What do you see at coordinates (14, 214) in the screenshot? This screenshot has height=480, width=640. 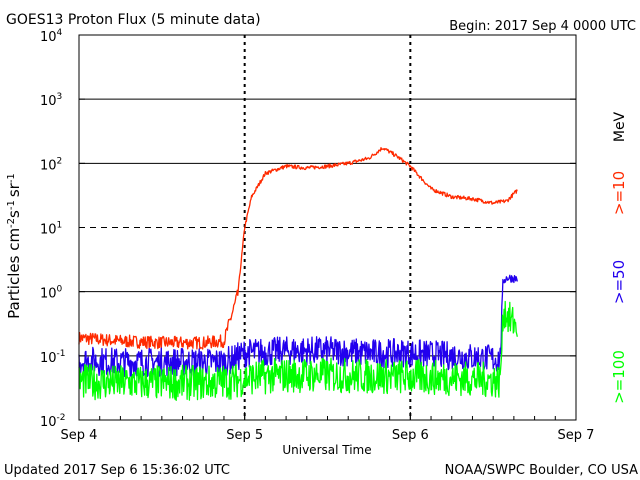 I see `y-label-s: s` at bounding box center [14, 214].